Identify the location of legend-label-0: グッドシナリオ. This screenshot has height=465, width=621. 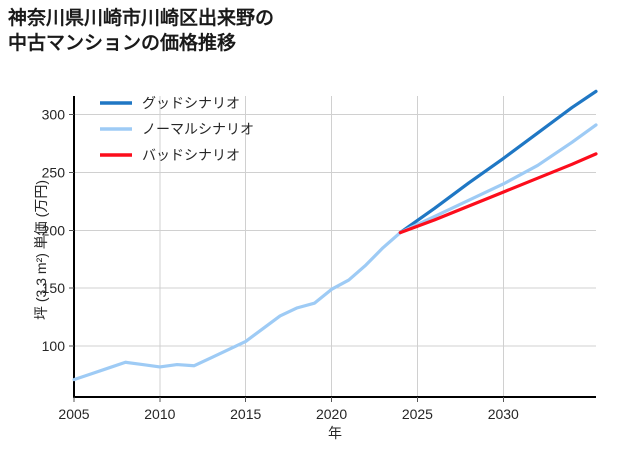
(191, 103).